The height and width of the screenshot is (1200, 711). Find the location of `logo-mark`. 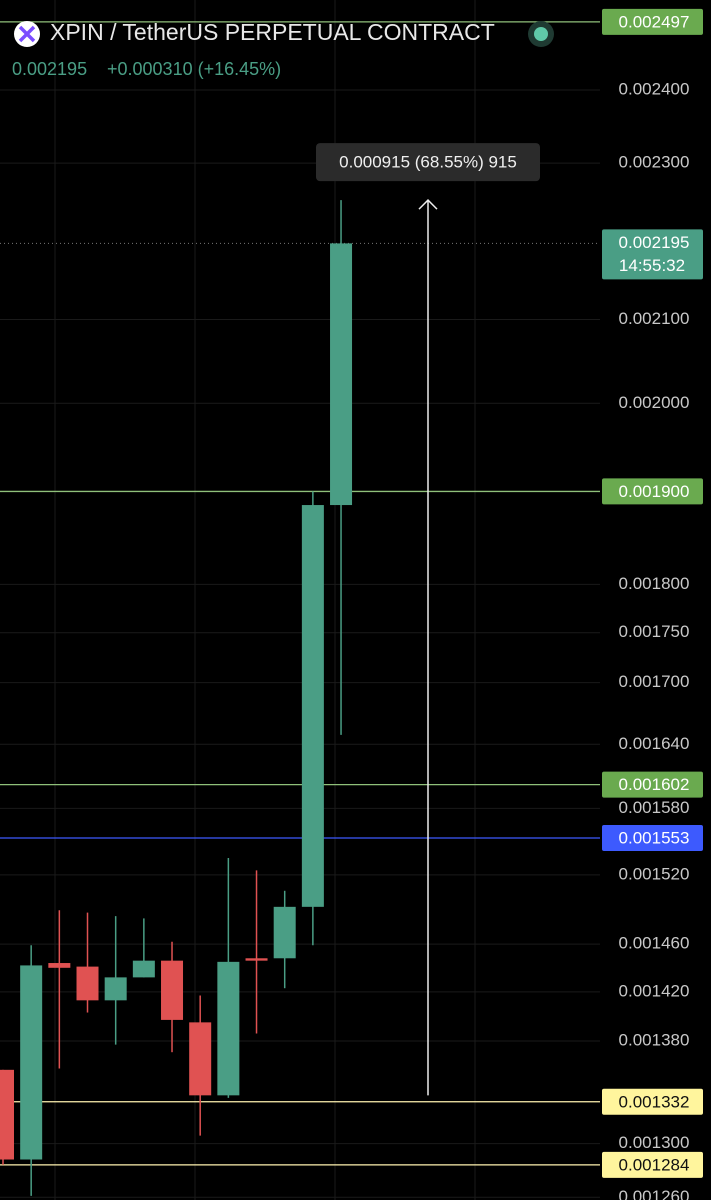

logo-mark is located at coordinates (27, 34).